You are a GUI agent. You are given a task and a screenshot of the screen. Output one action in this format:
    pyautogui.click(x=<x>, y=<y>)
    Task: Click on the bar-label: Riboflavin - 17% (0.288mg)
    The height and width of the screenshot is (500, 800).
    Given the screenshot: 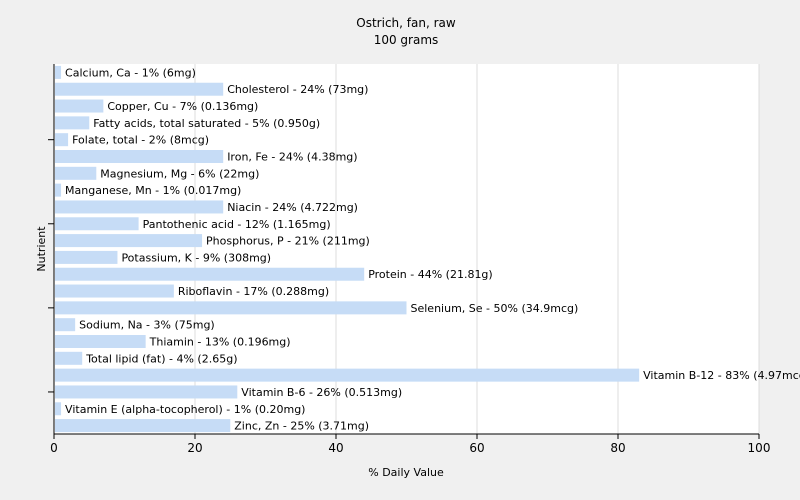 What is the action you would take?
    pyautogui.click(x=253, y=291)
    